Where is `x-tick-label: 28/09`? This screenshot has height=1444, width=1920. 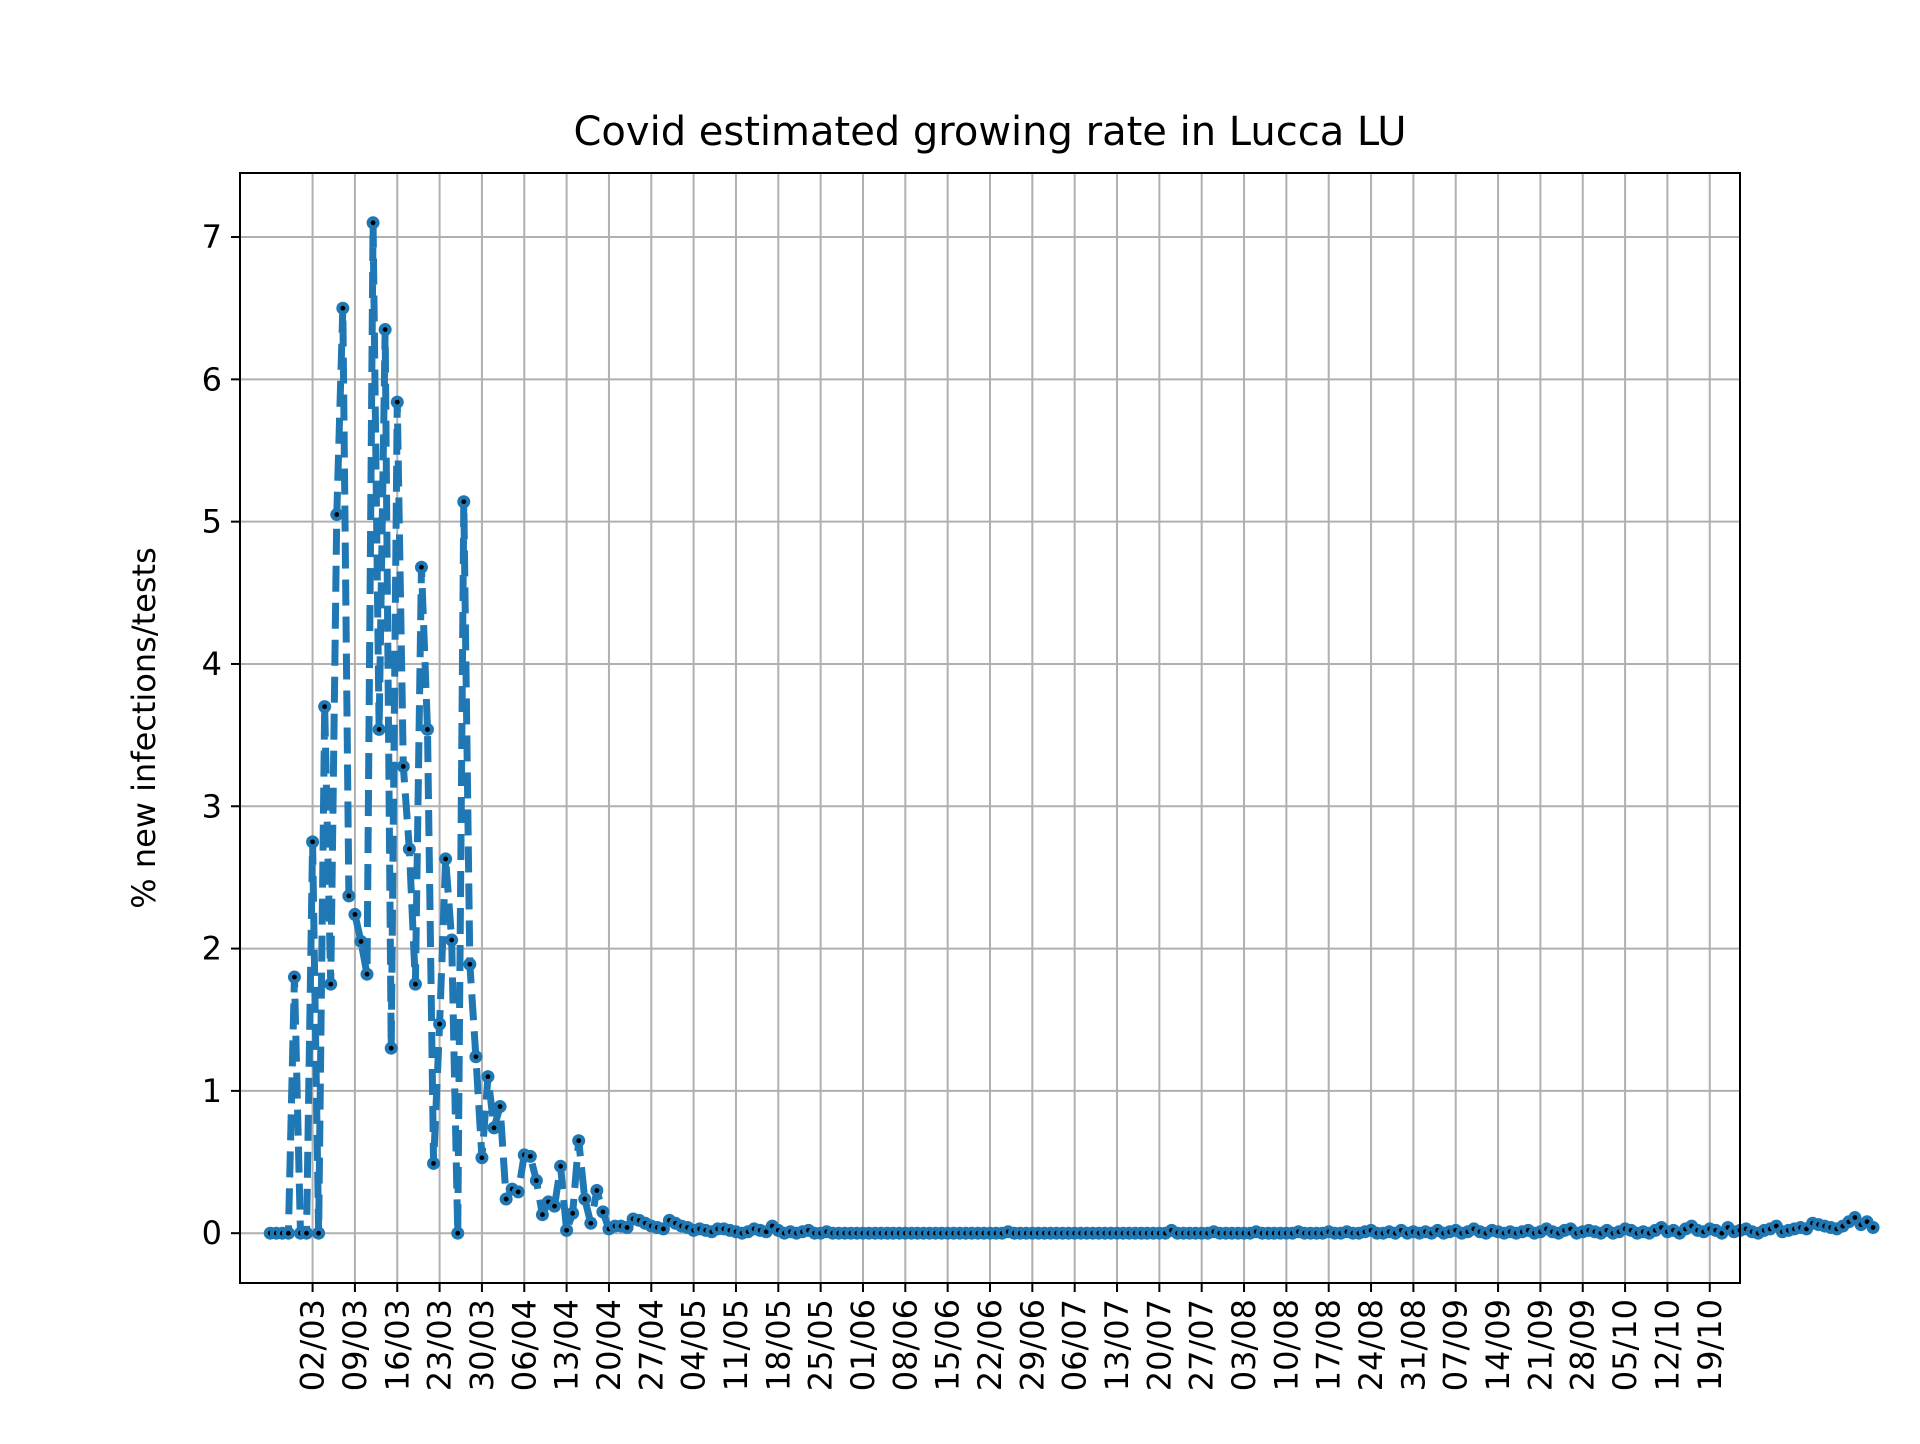
x-tick-label: 28/09 is located at coordinates (1583, 1345).